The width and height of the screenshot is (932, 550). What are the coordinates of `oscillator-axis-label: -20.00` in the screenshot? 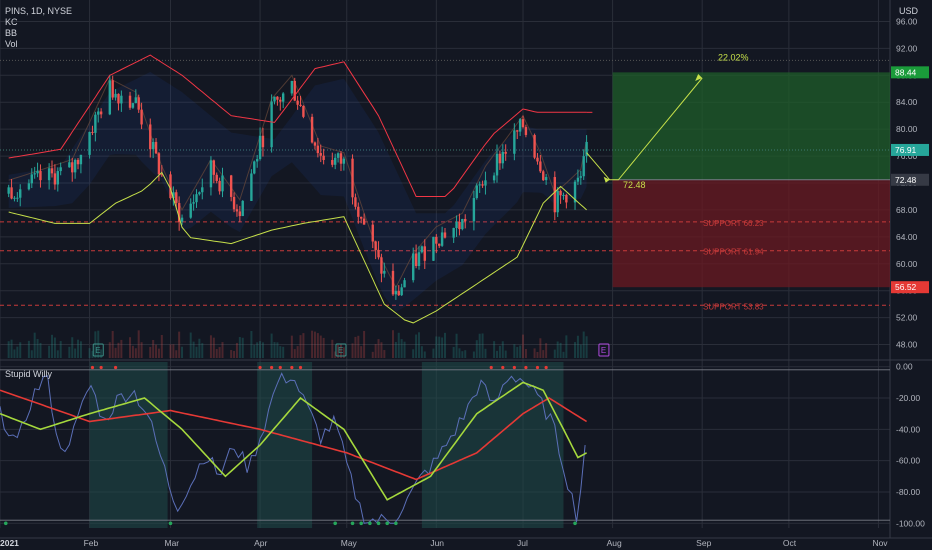 It's located at (908, 398).